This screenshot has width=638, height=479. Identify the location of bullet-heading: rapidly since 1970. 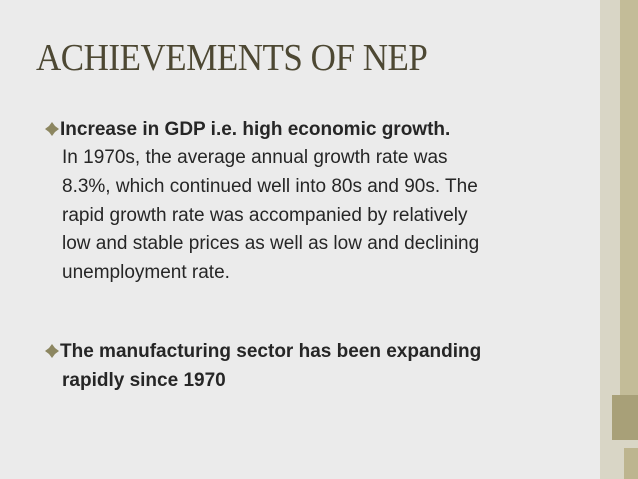
(144, 380).